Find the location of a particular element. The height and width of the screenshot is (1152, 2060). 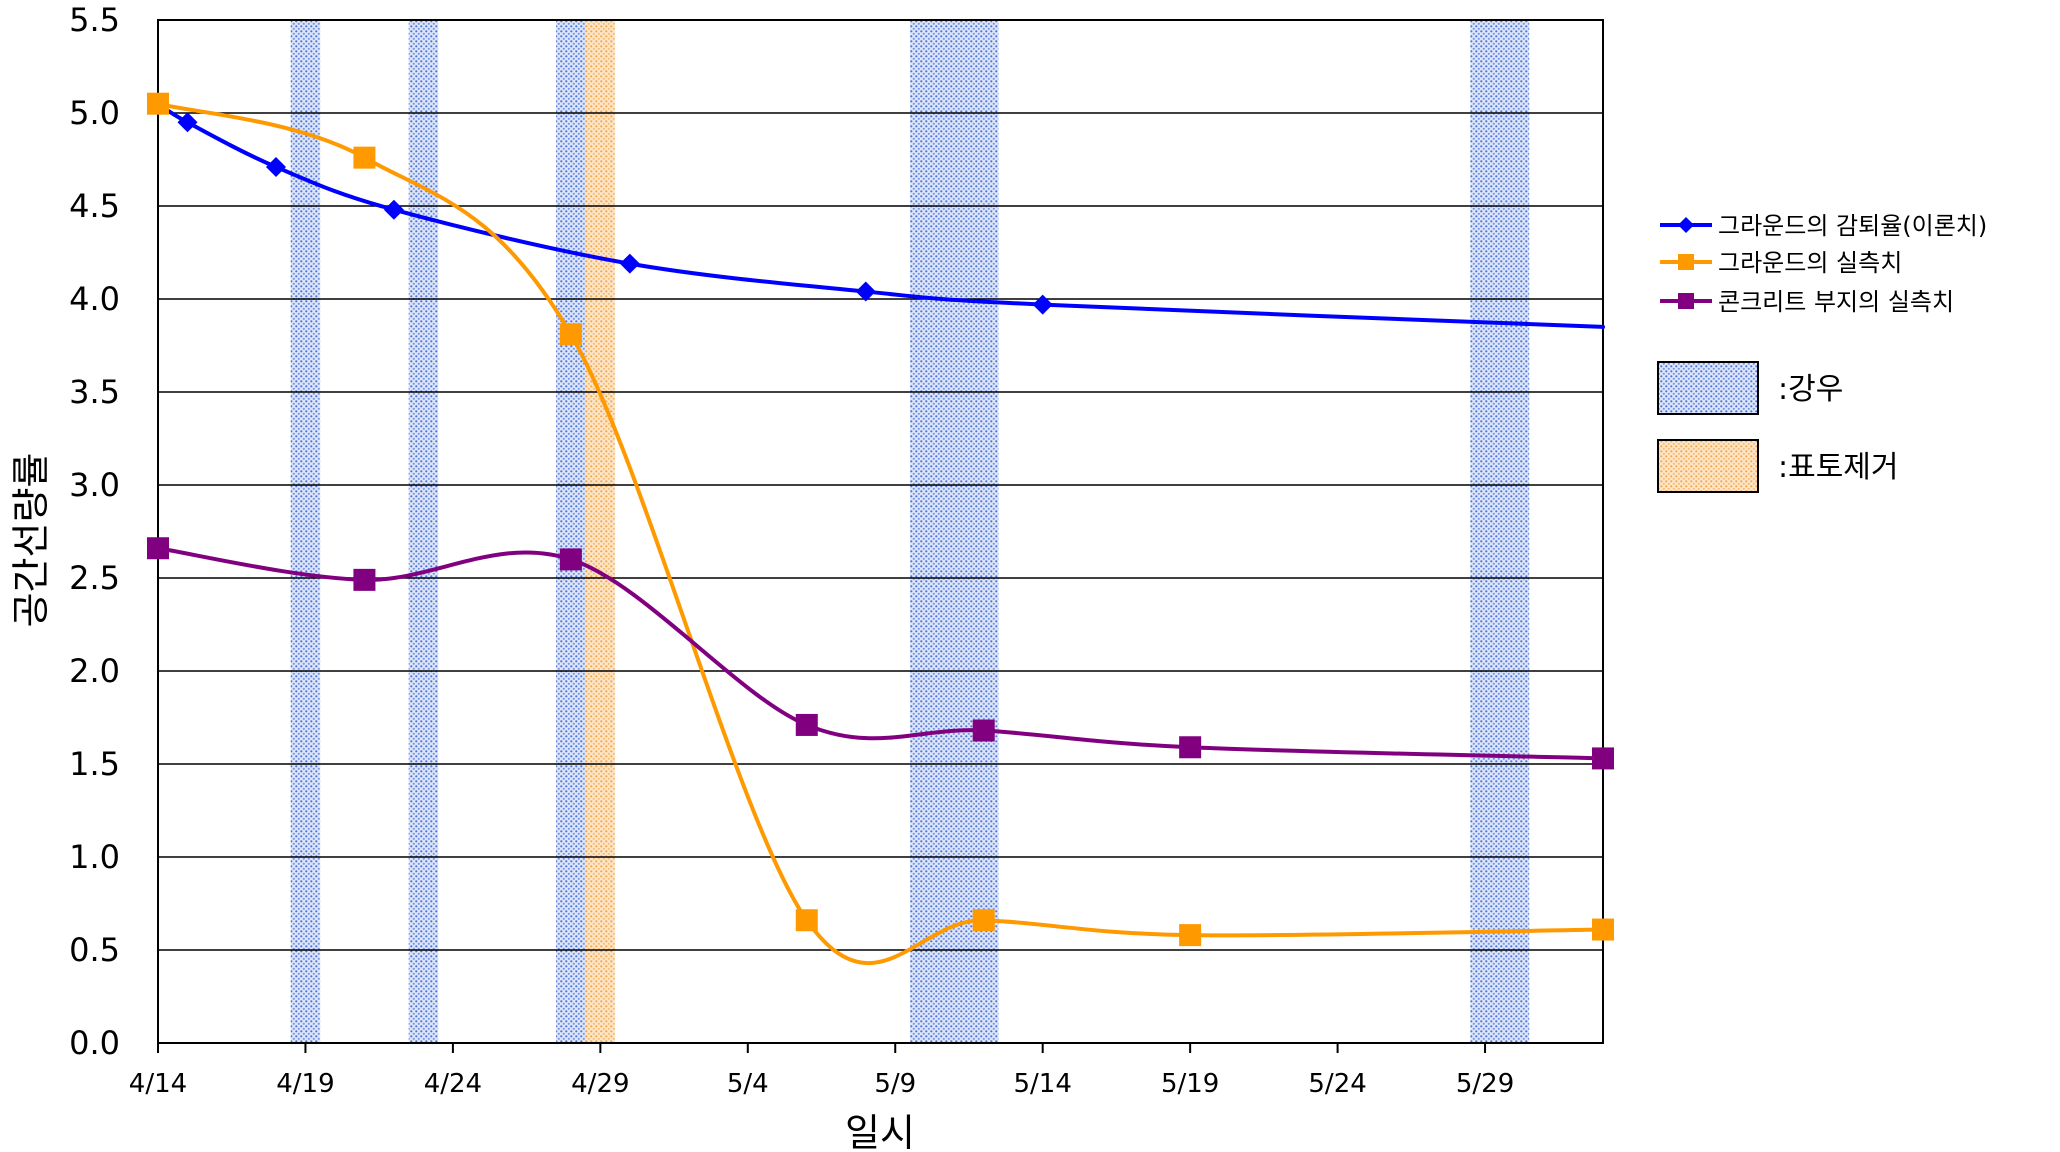

legend-marker-ground-theoretical is located at coordinates (1686, 225).